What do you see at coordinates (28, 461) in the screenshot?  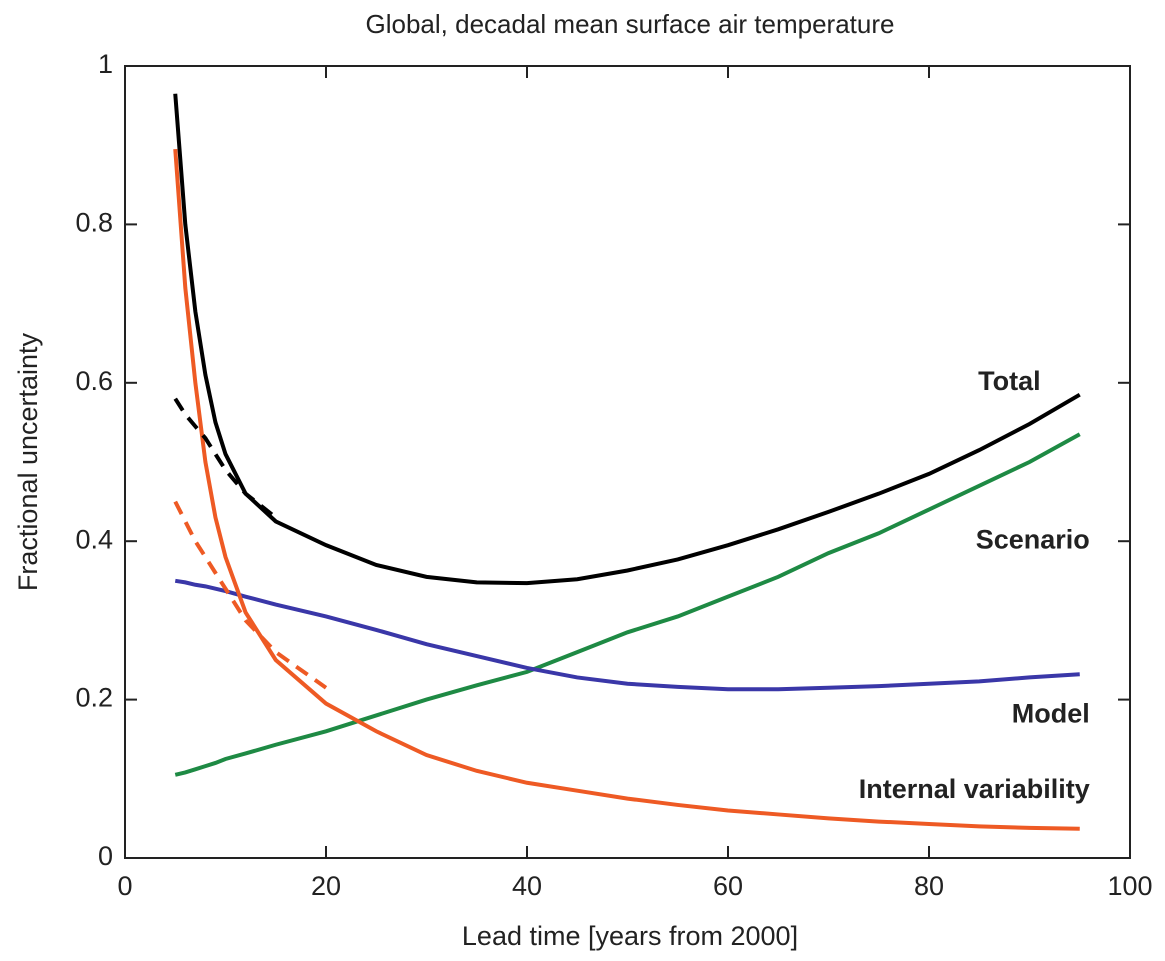 I see `y-axis-label: Fractional uncertainty` at bounding box center [28, 461].